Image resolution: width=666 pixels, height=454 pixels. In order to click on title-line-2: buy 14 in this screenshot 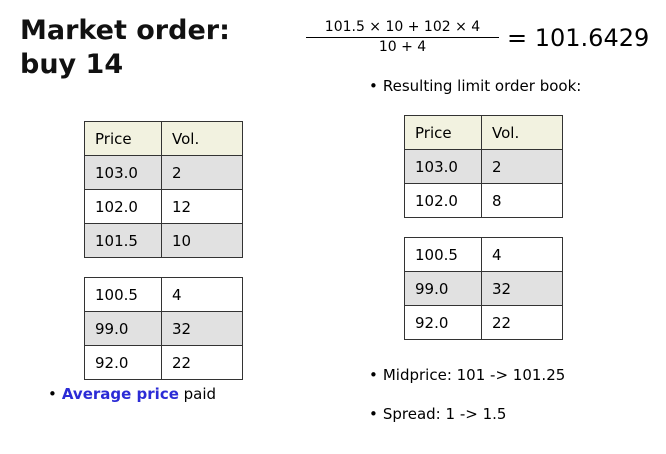, I will do `click(72, 64)`.